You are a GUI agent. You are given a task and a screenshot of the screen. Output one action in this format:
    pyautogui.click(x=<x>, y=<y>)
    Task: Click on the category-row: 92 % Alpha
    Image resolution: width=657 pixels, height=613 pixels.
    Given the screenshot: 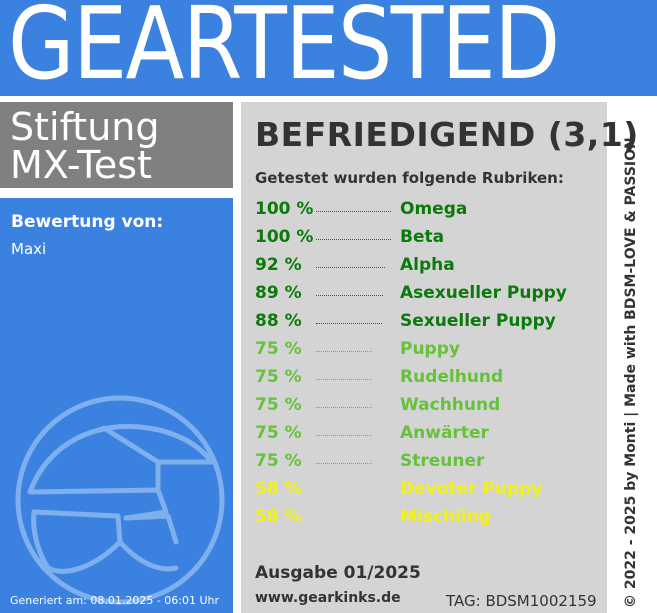 What is the action you would take?
    pyautogui.click(x=430, y=267)
    